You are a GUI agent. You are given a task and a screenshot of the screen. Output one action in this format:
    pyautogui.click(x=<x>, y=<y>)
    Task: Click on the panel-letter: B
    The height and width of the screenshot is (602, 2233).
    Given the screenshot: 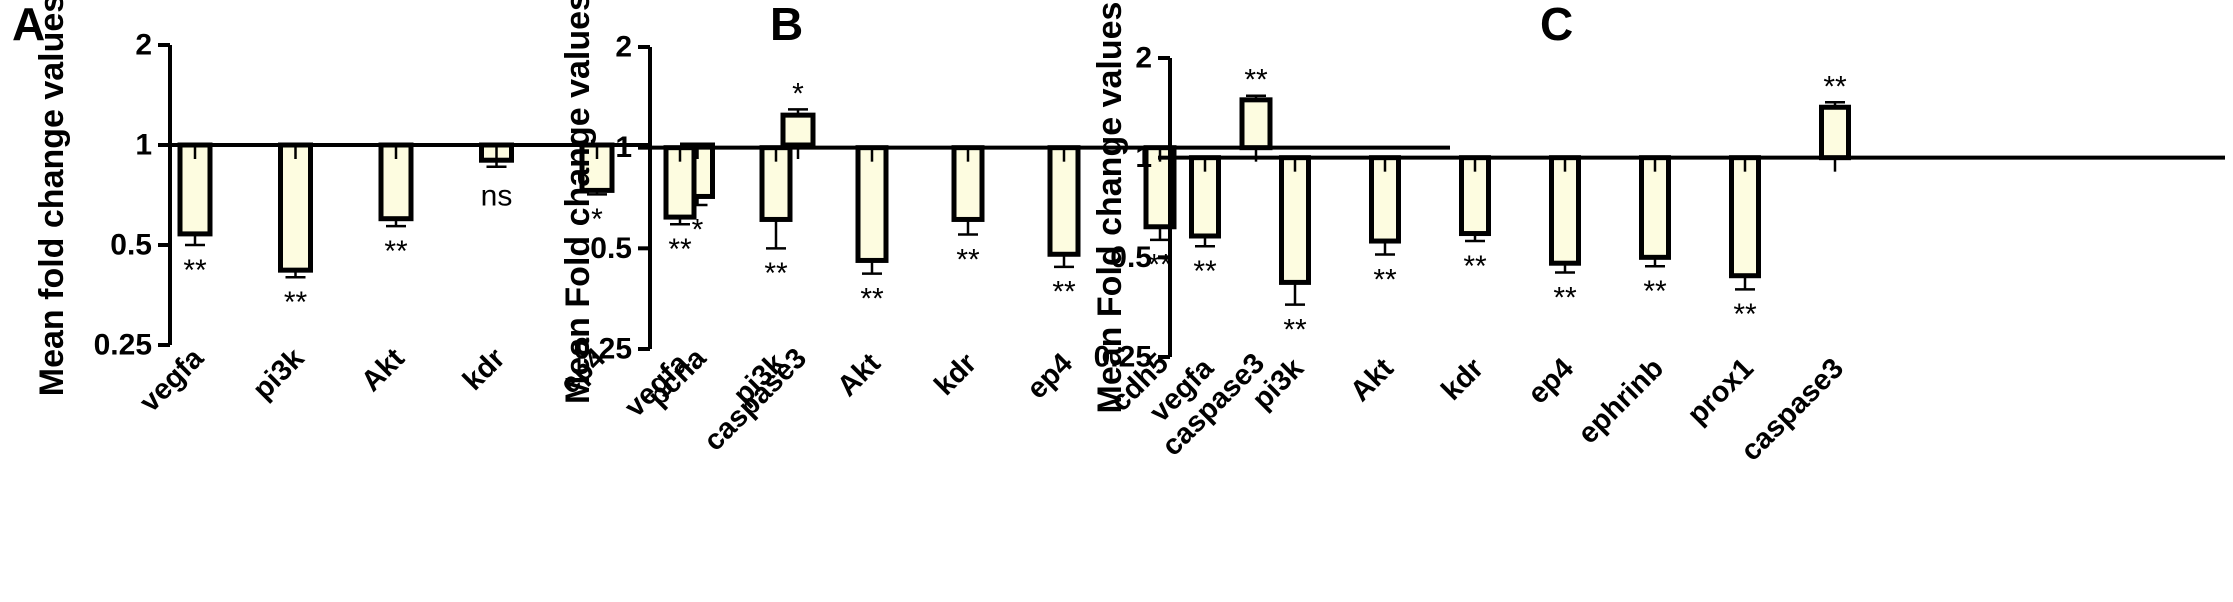 What is the action you would take?
    pyautogui.click(x=786, y=25)
    